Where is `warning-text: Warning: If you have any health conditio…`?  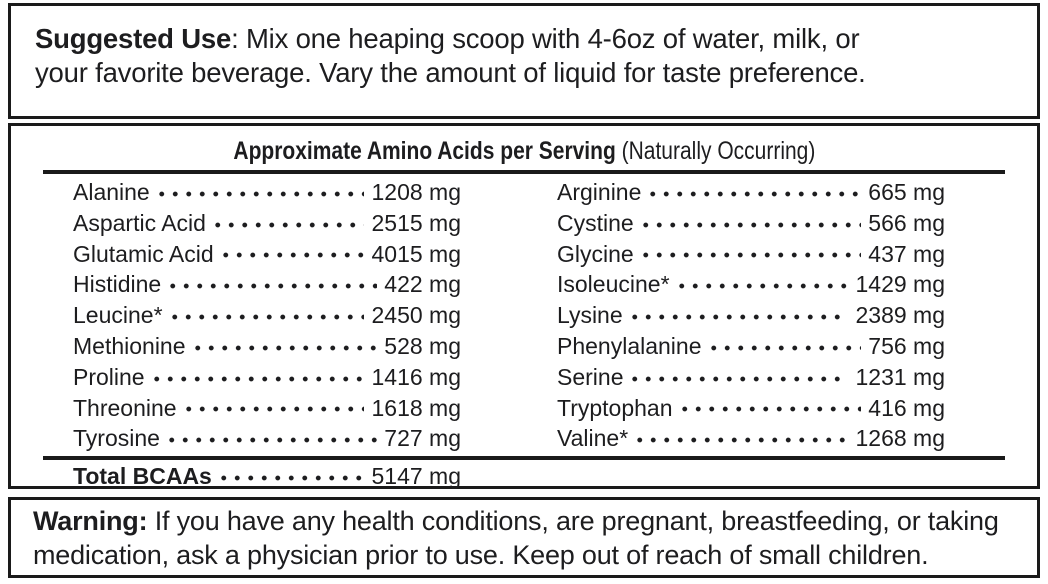
warning-text: Warning: If you have any health conditio… is located at coordinates (524, 538).